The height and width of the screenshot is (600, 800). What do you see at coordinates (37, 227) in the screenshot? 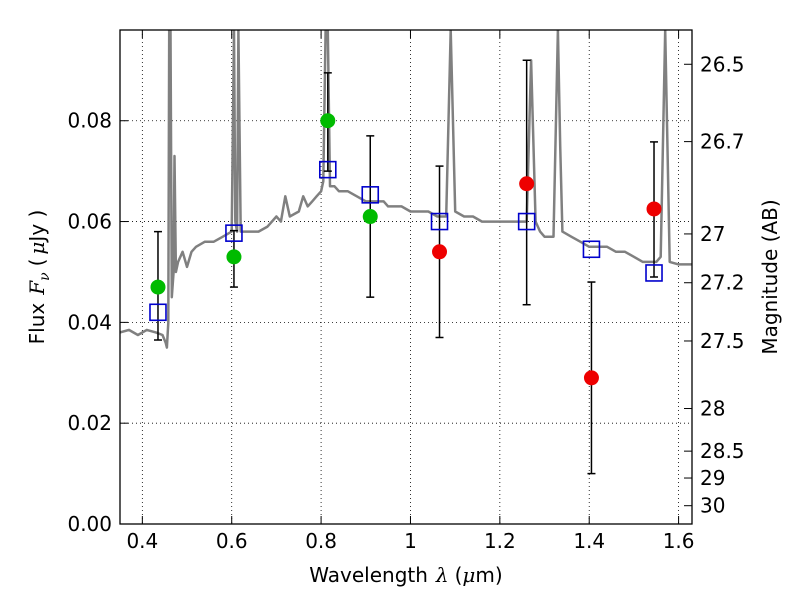
I see `y-axis-unit-rest: Jy )` at bounding box center [37, 227].